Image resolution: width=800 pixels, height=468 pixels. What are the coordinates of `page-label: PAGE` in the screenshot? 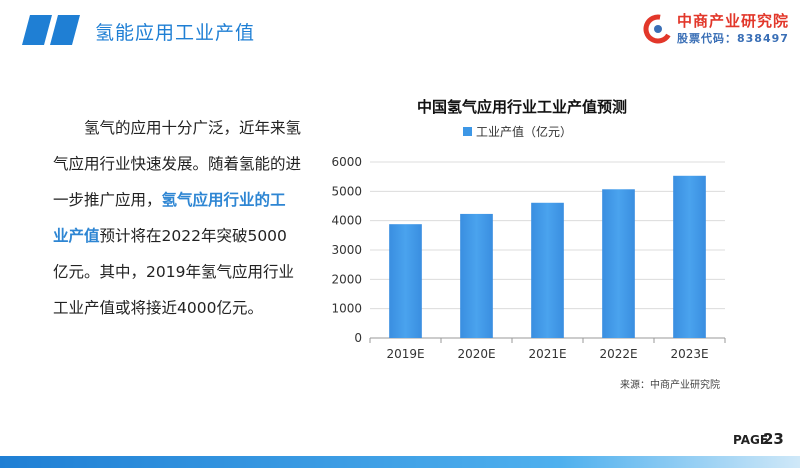 It's located at (751, 440).